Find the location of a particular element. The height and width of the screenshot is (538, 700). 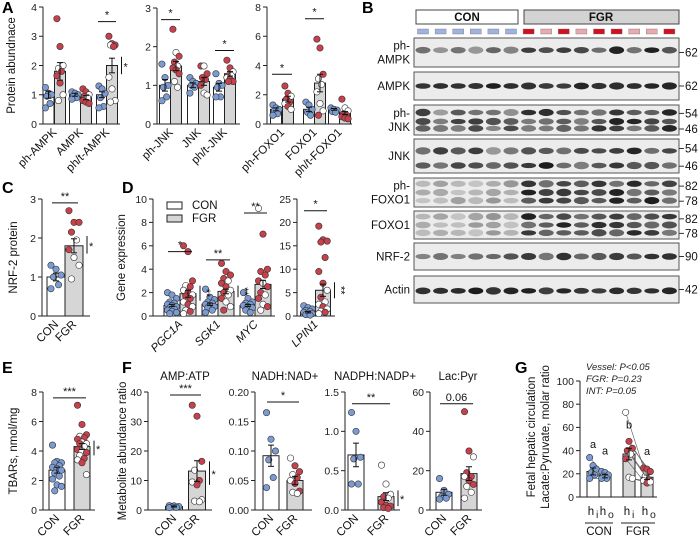

chart-title: NADPH:NADP+ is located at coordinates (375, 377).